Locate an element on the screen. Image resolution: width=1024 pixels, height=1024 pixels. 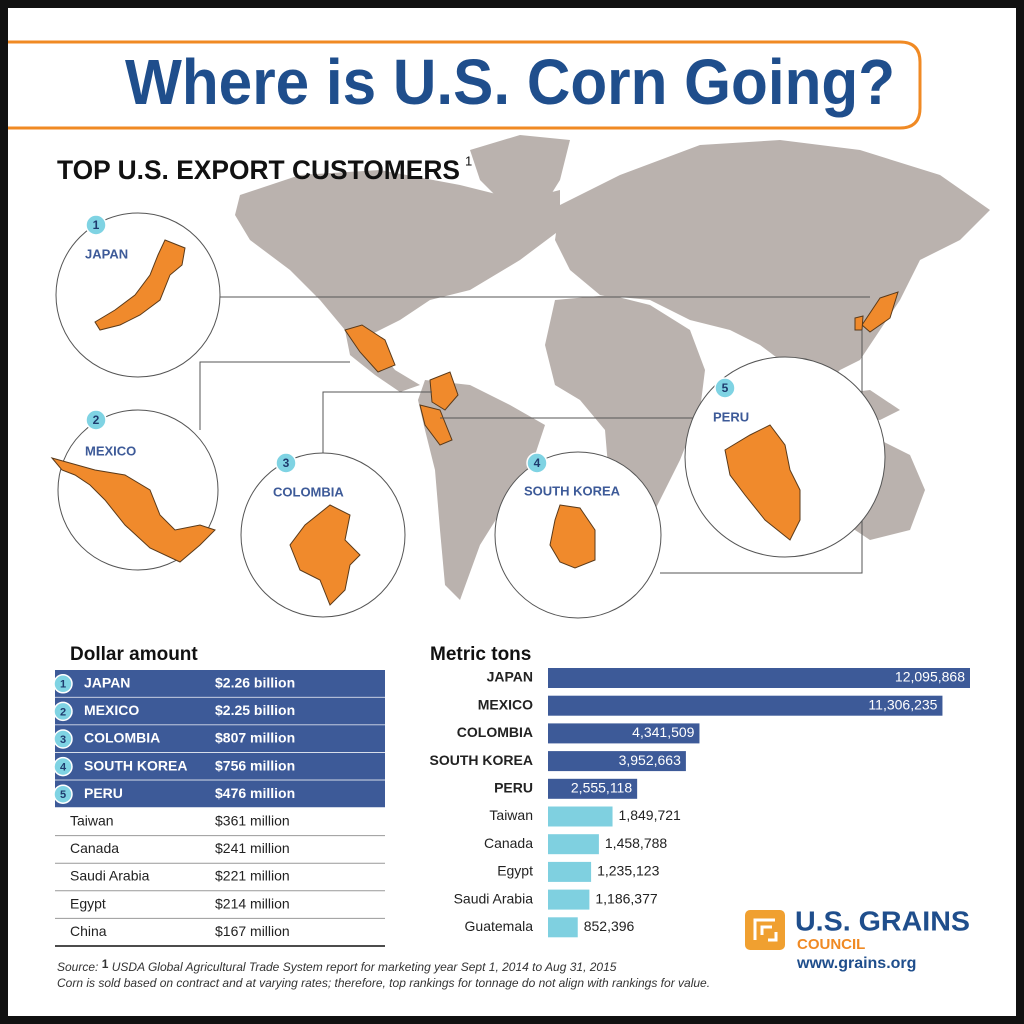
bar-category: Canada is located at coordinates (508, 843).